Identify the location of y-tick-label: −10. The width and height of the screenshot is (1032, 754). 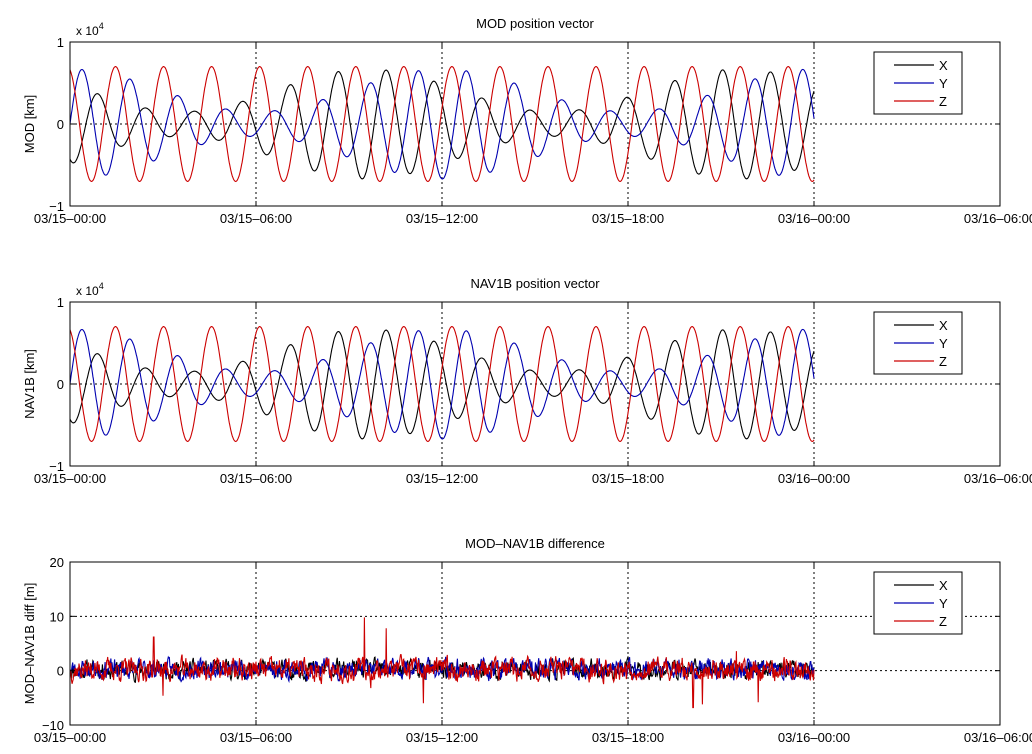
(53, 725).